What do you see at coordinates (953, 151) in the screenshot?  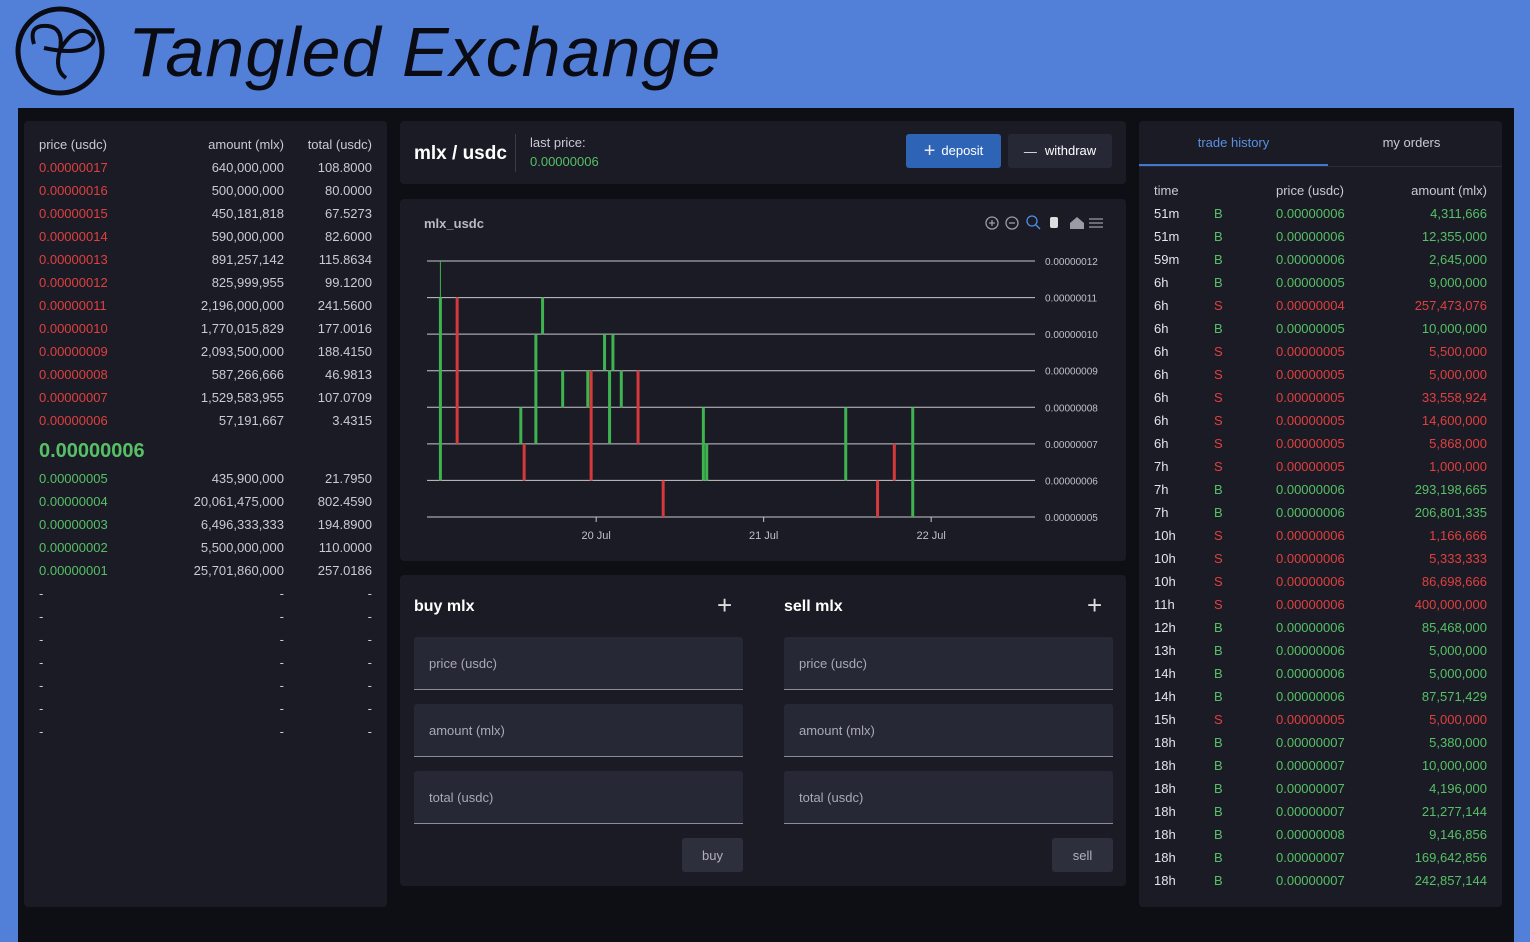 I see `deposit-button: + deposit` at bounding box center [953, 151].